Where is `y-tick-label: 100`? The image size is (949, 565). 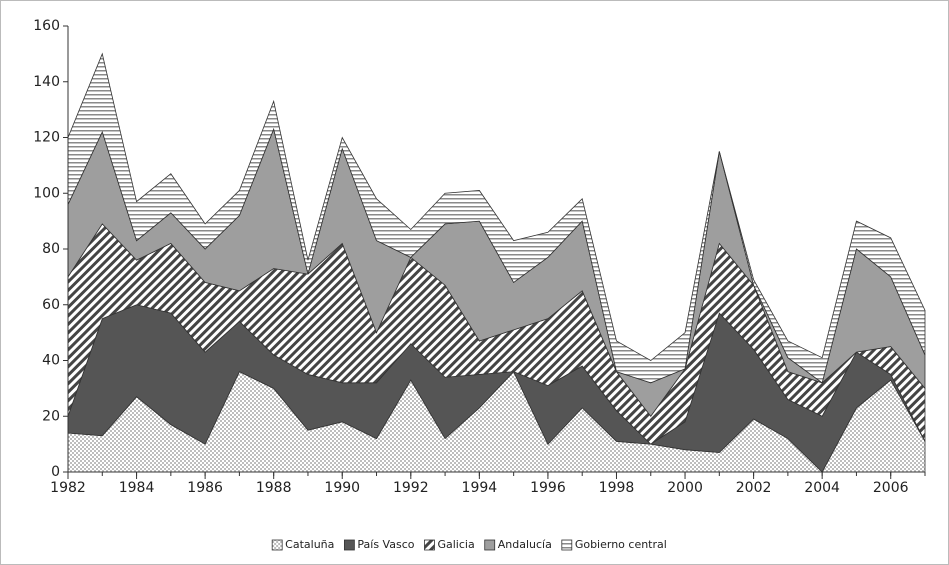 y-tick-label: 100 is located at coordinates (46, 193).